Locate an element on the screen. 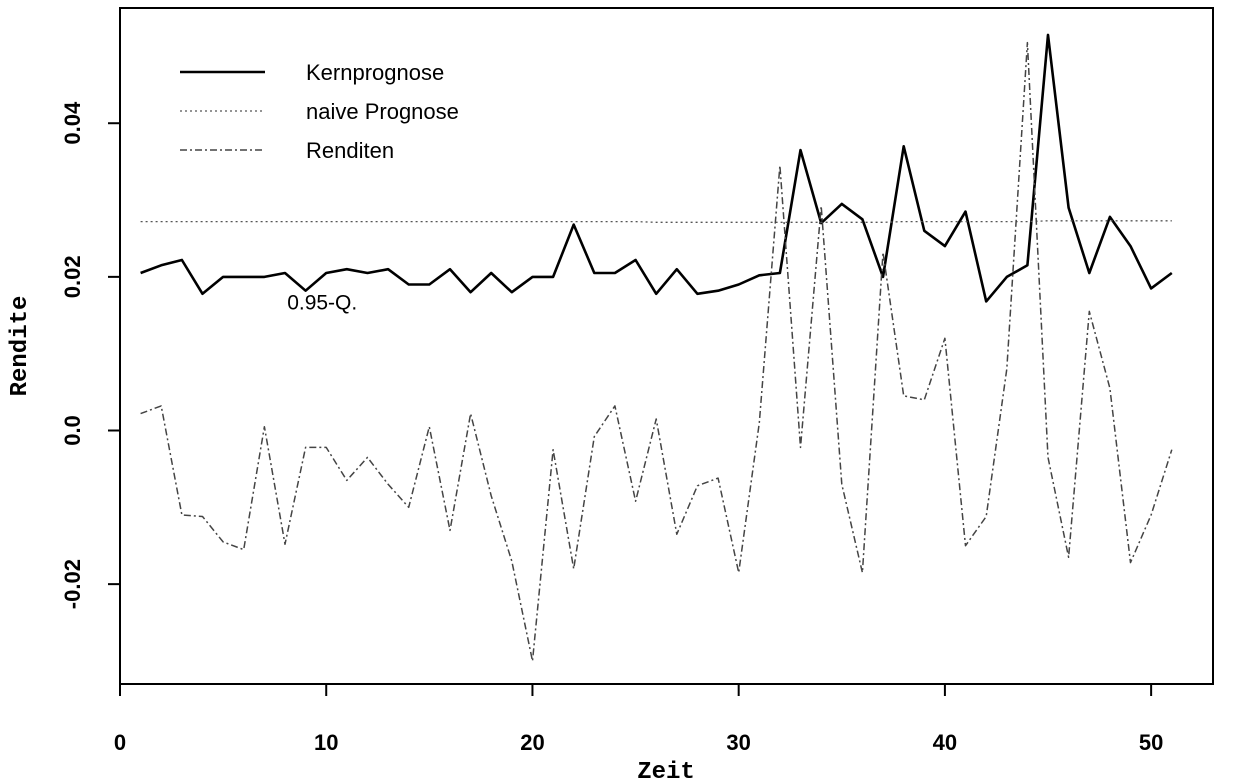 The height and width of the screenshot is (782, 1240). x-tick-label: 50 is located at coordinates (1151, 742).